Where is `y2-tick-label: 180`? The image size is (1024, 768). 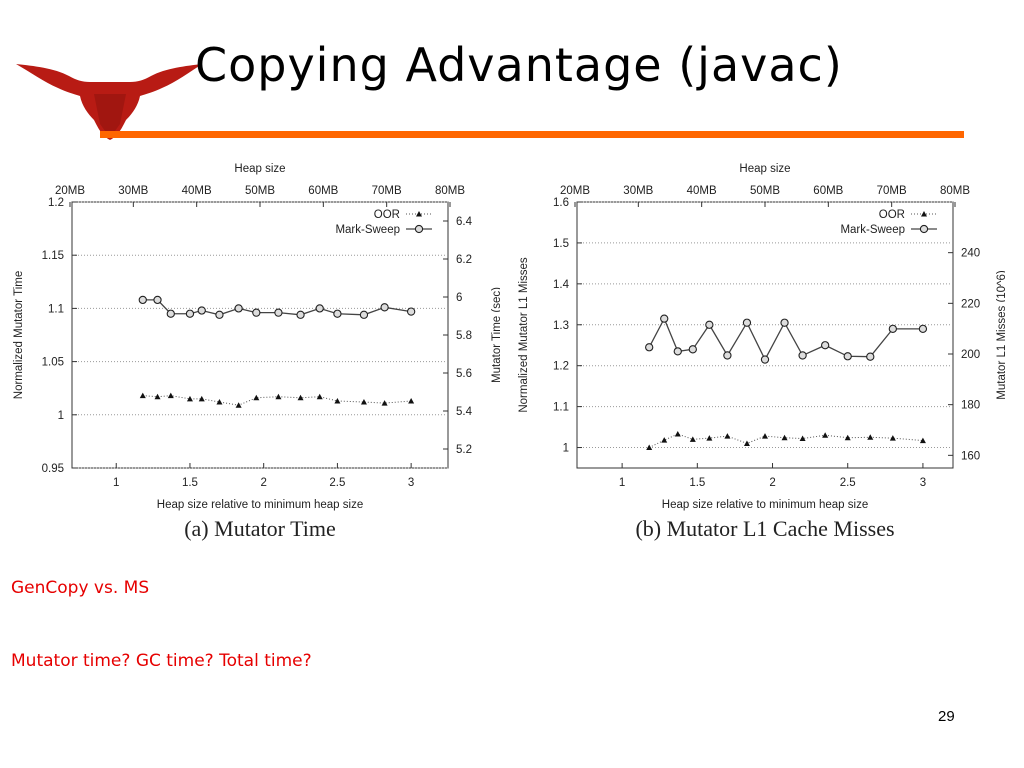 y2-tick-label: 180 is located at coordinates (970, 406).